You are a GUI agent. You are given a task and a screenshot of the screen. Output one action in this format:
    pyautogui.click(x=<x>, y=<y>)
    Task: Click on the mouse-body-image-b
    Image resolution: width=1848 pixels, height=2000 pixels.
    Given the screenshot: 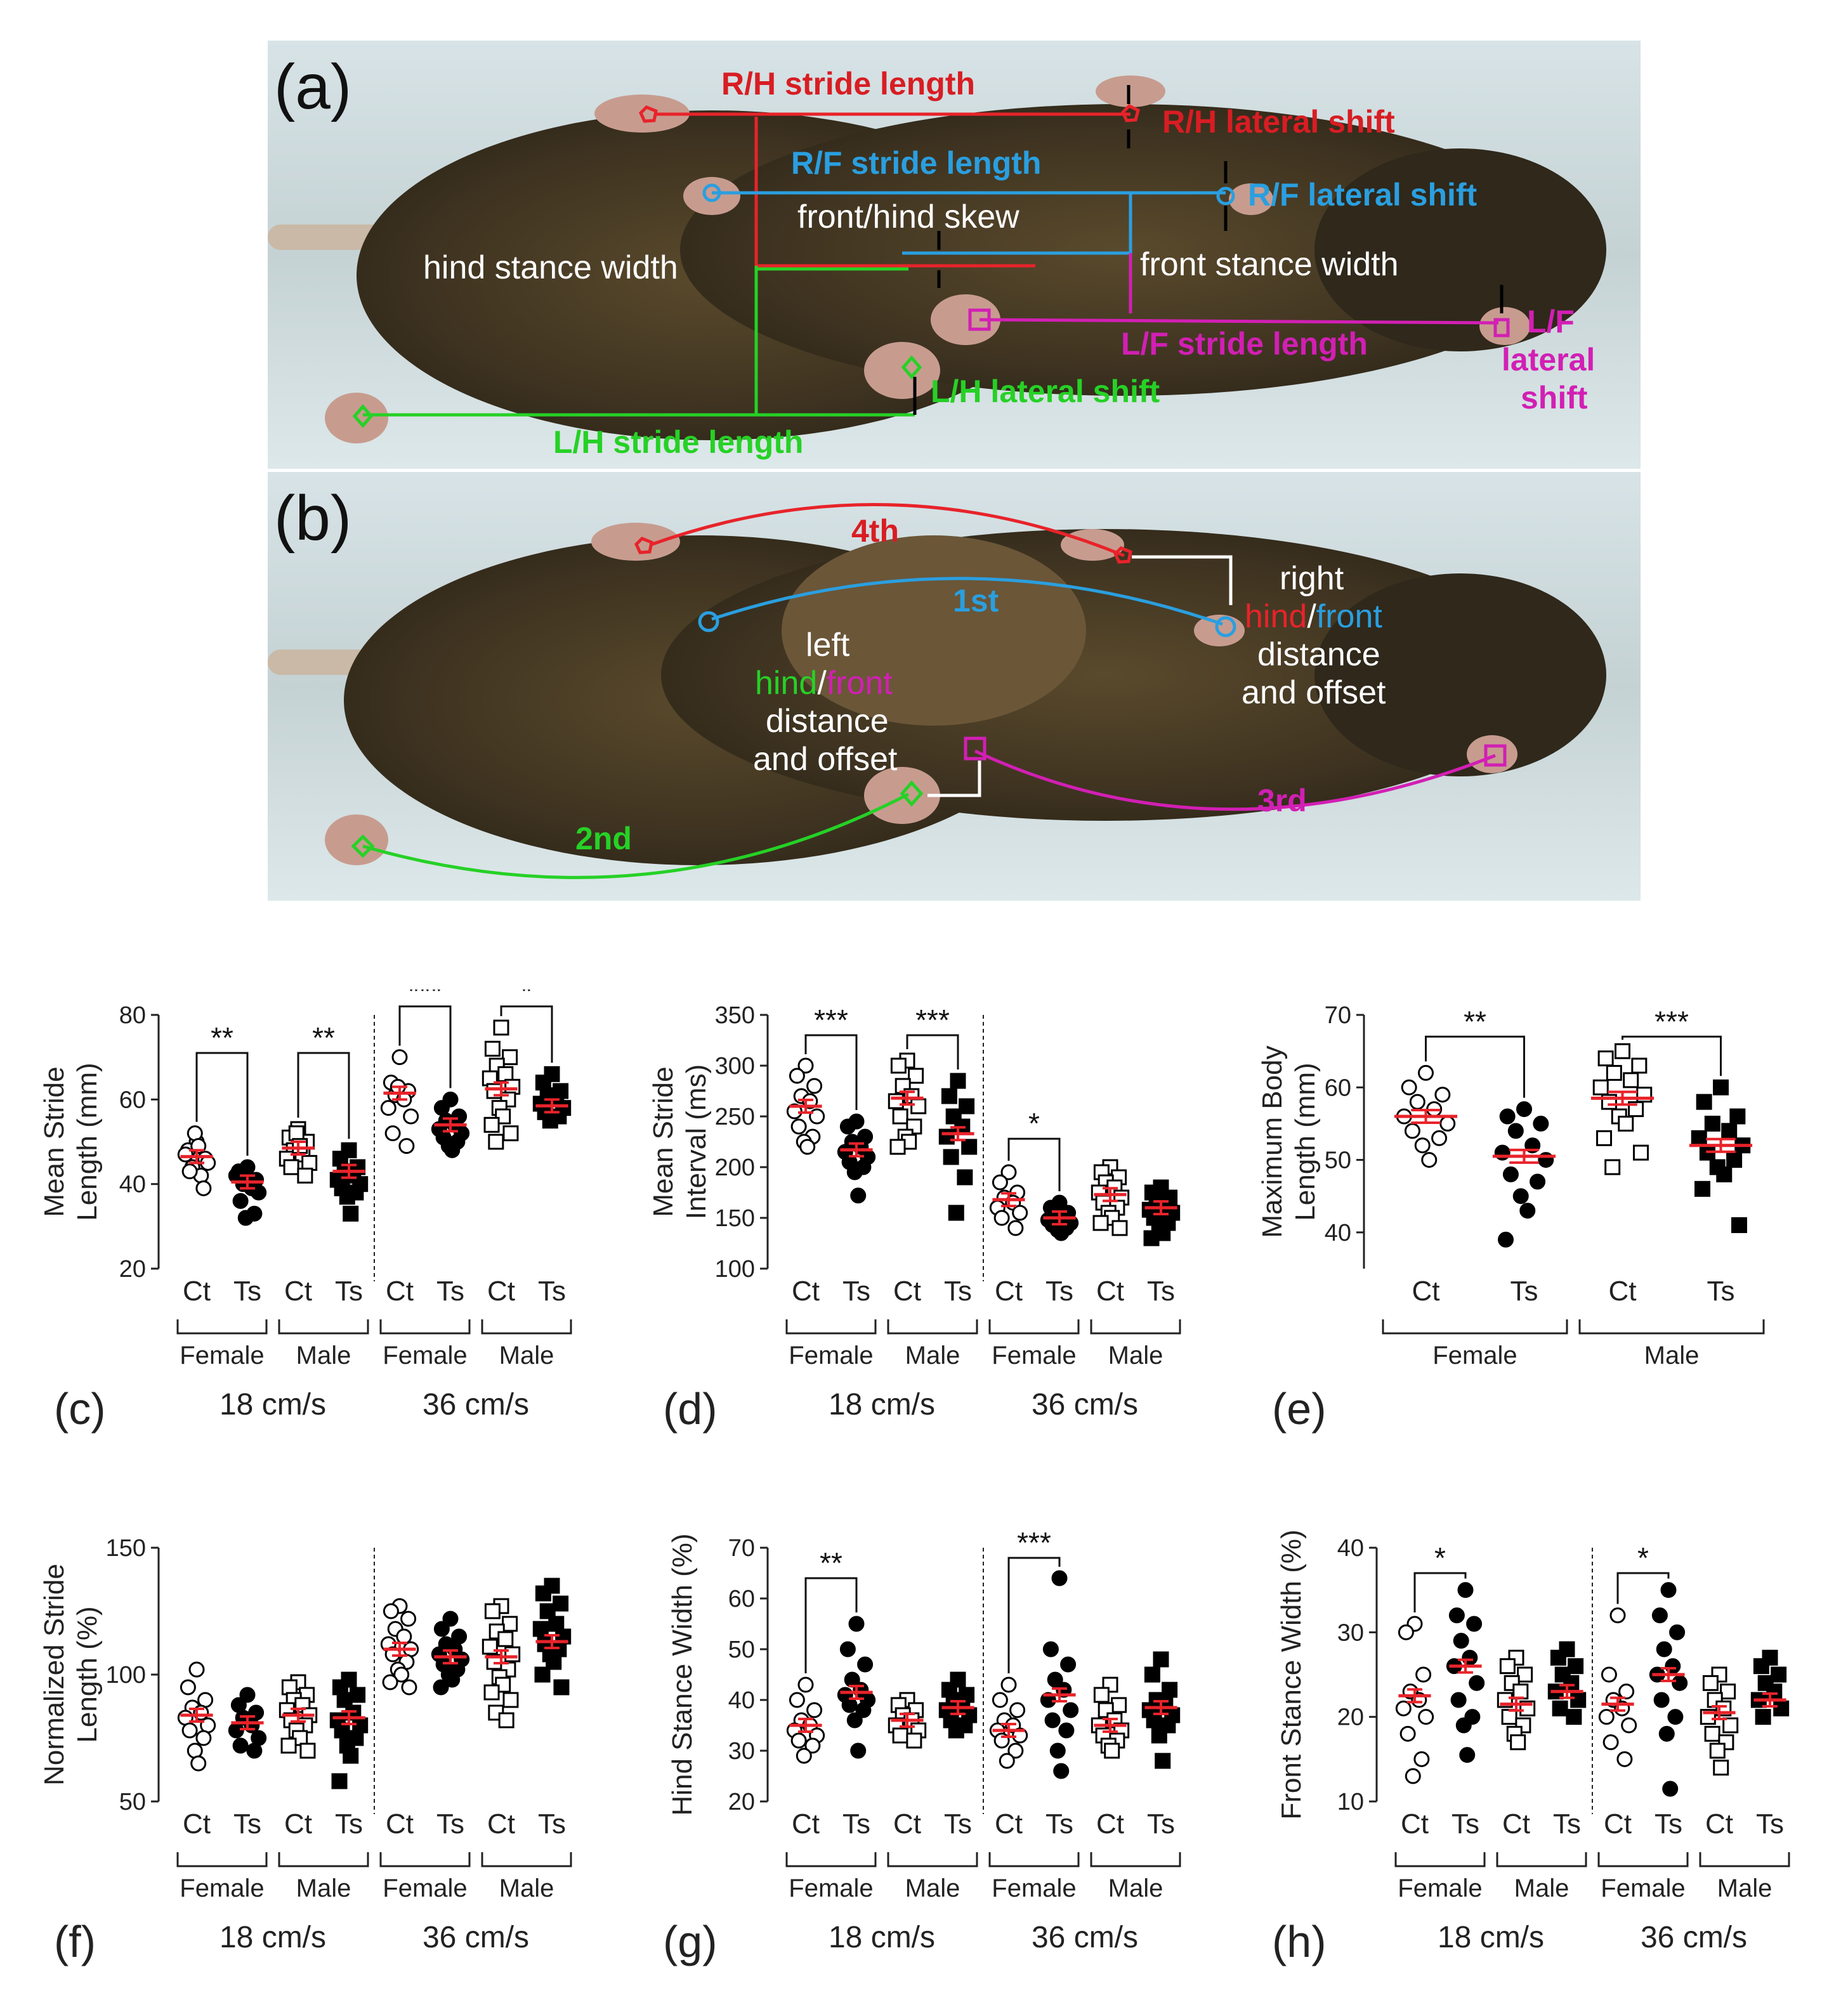 What is the action you would take?
    pyautogui.click(x=937, y=694)
    